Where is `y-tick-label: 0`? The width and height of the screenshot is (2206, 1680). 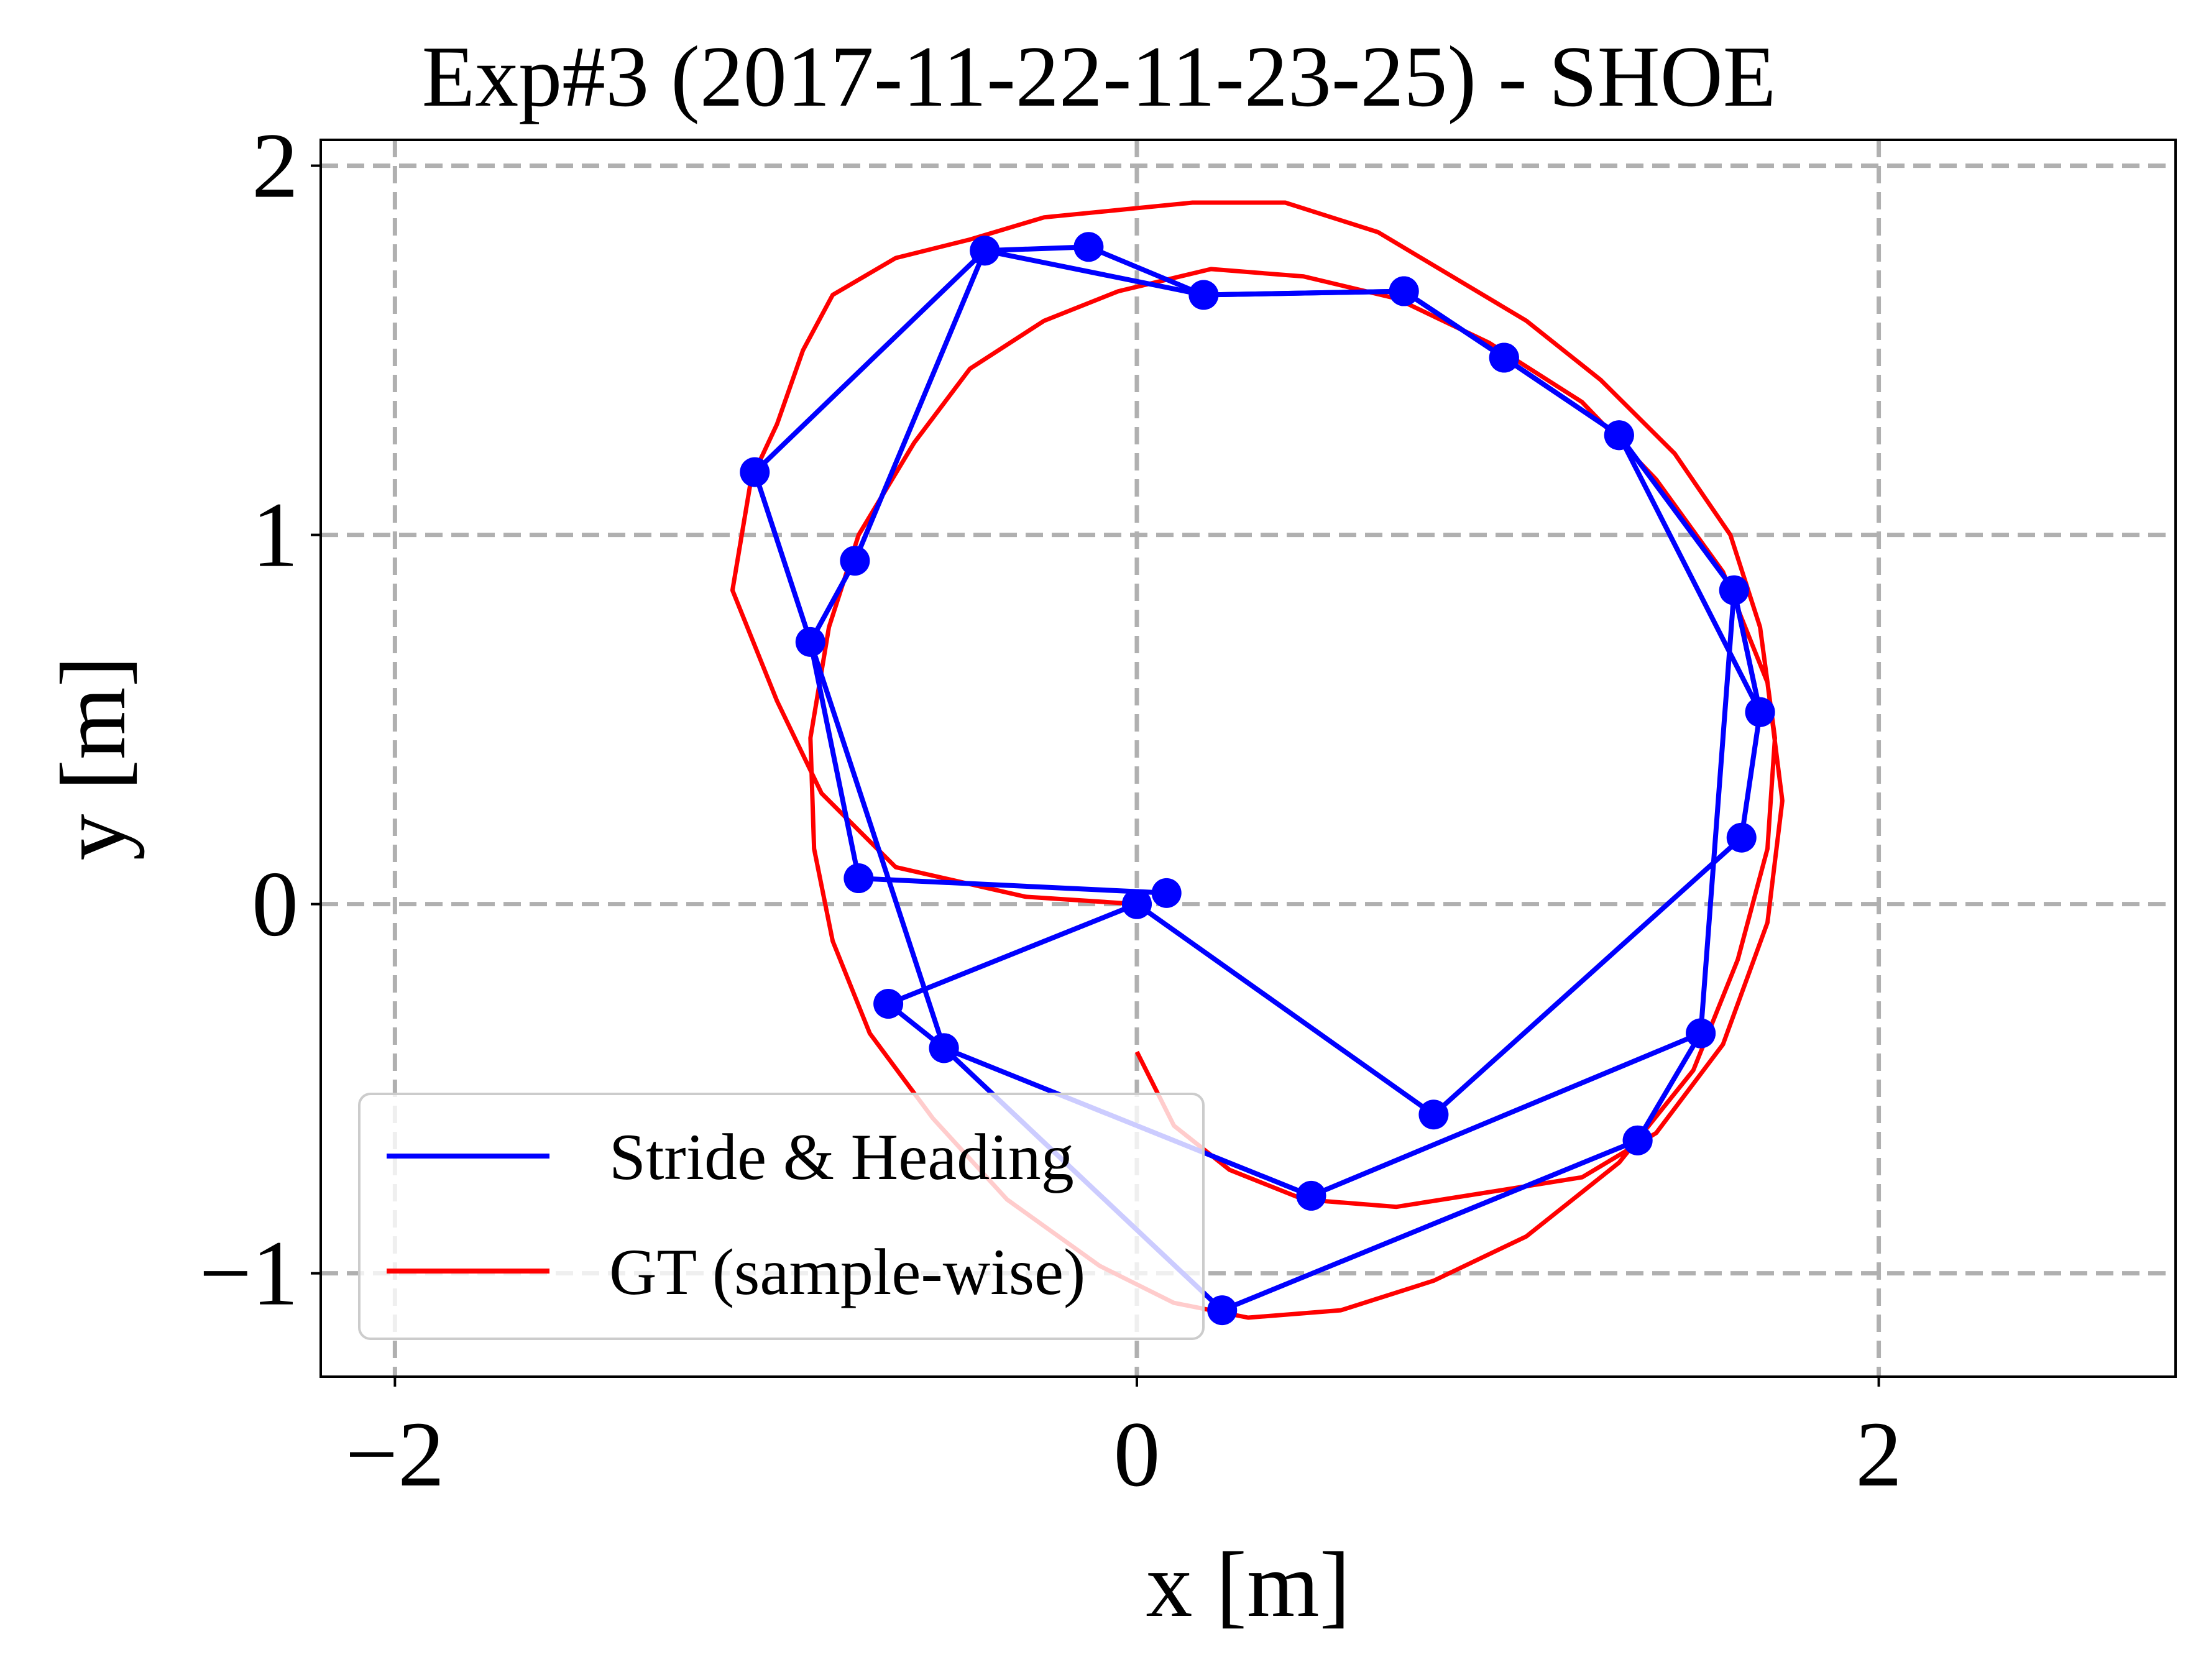
y-tick-label: 0 is located at coordinates (275, 904).